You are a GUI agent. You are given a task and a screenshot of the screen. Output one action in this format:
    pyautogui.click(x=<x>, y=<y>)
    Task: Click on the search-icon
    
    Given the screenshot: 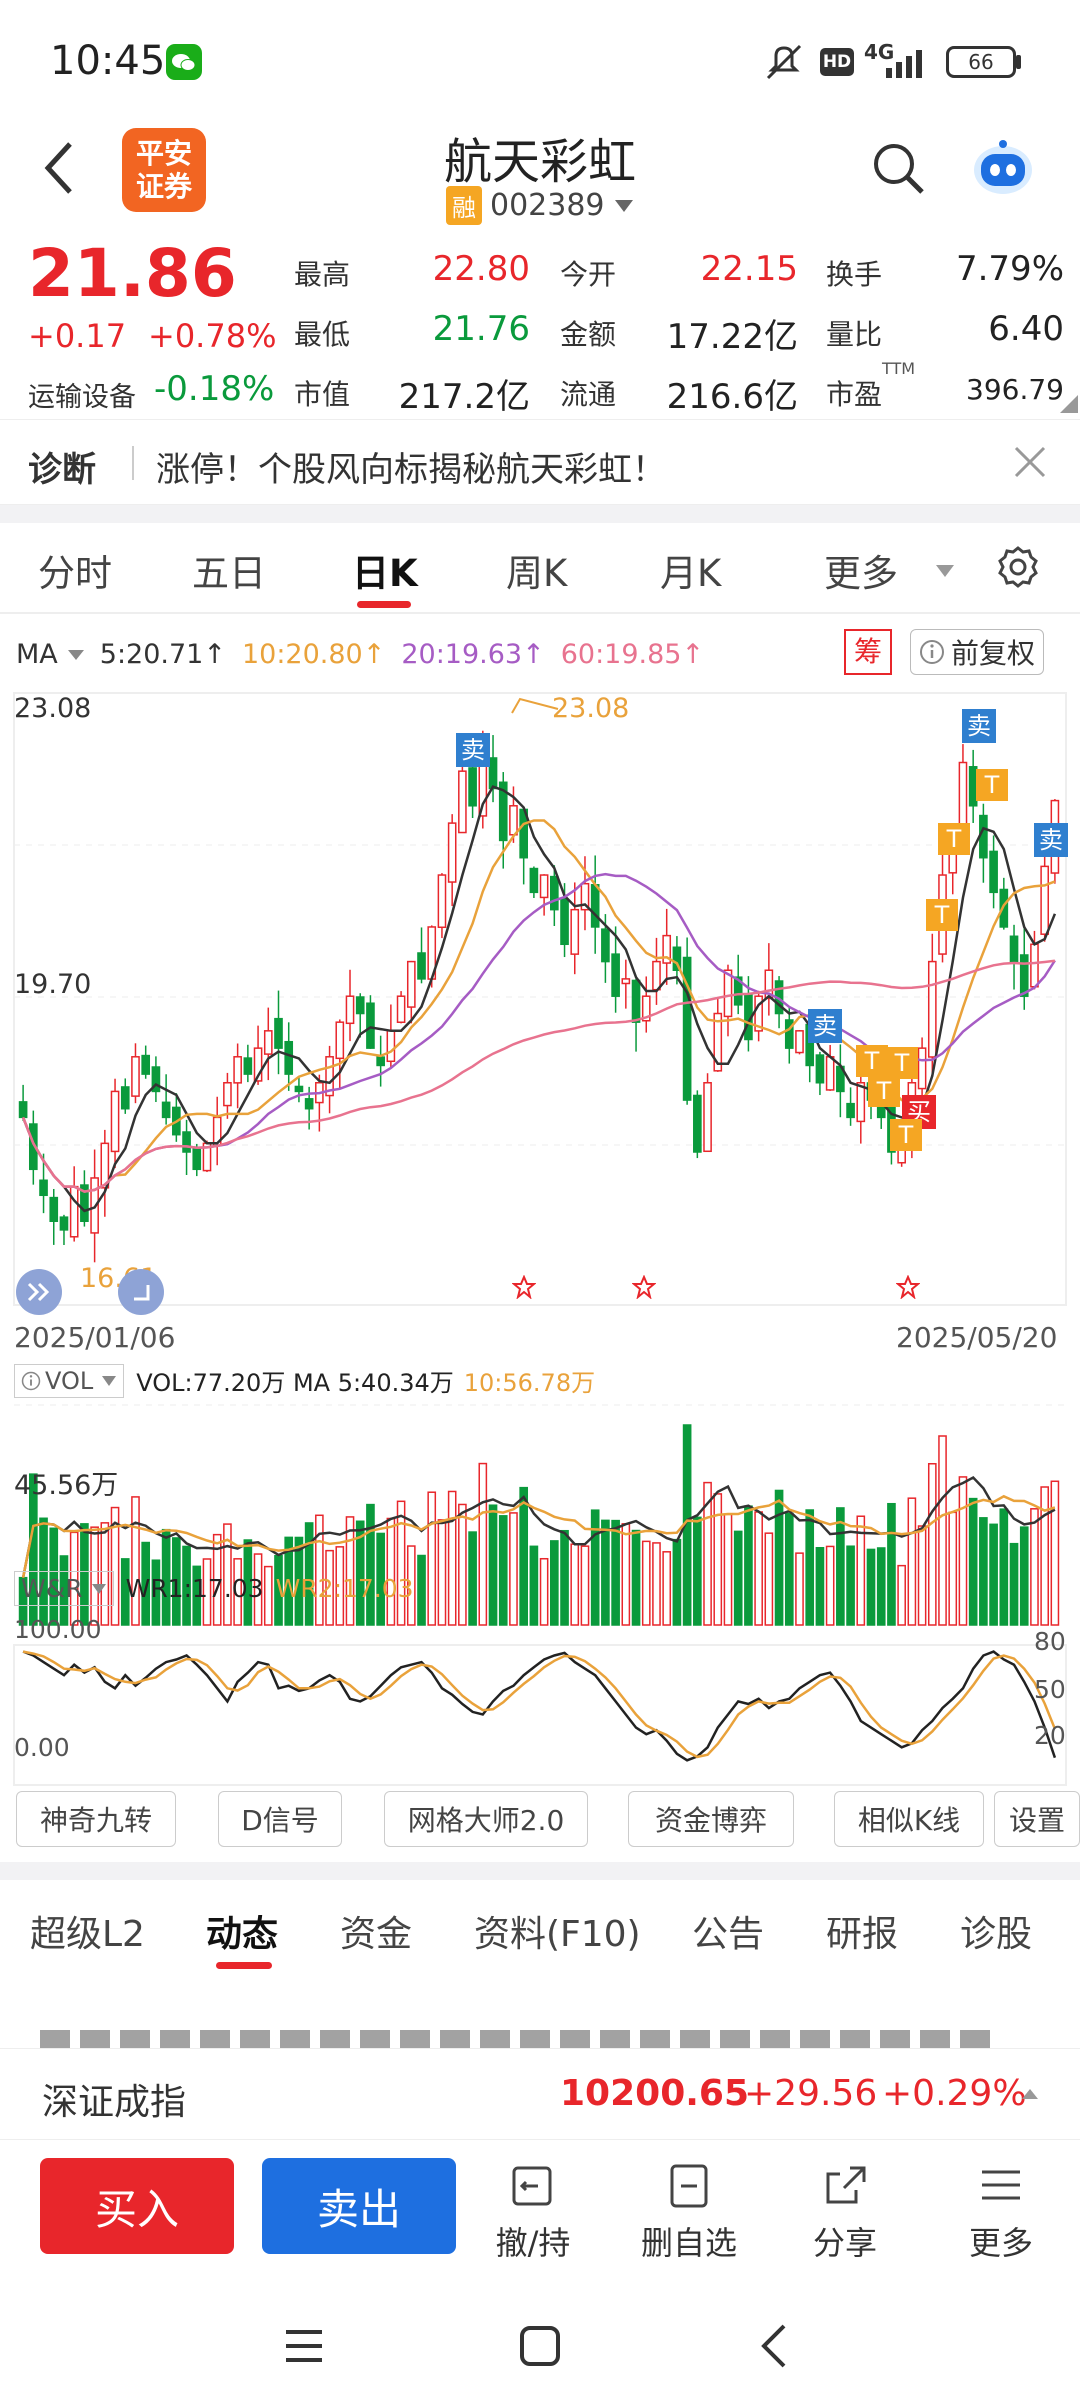 What is the action you would take?
    pyautogui.click(x=898, y=170)
    